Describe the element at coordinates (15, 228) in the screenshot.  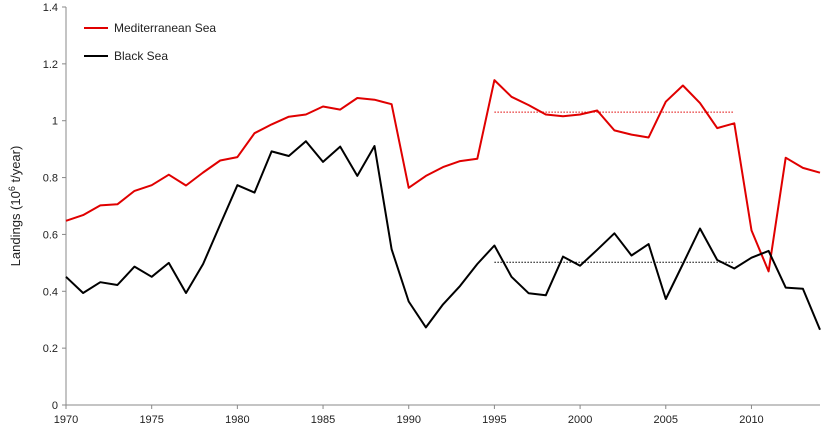
I see `y-axis-title-prefix: Landings (10` at that location.